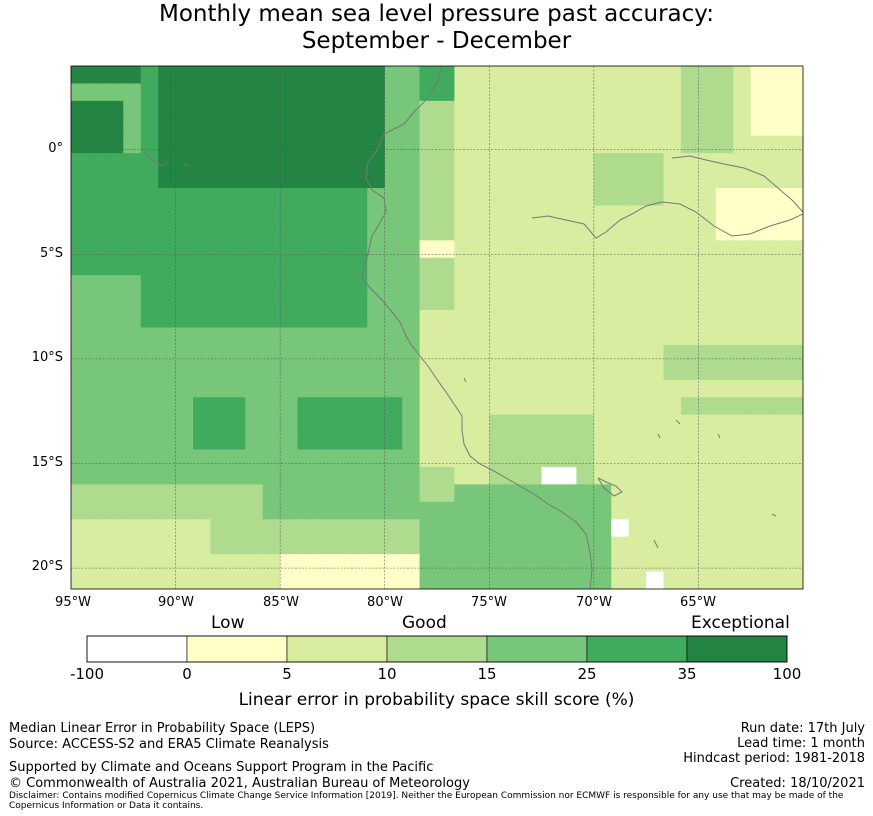 The height and width of the screenshot is (816, 873). What do you see at coordinates (187, 674) in the screenshot?
I see `colorbar-tick: 0` at bounding box center [187, 674].